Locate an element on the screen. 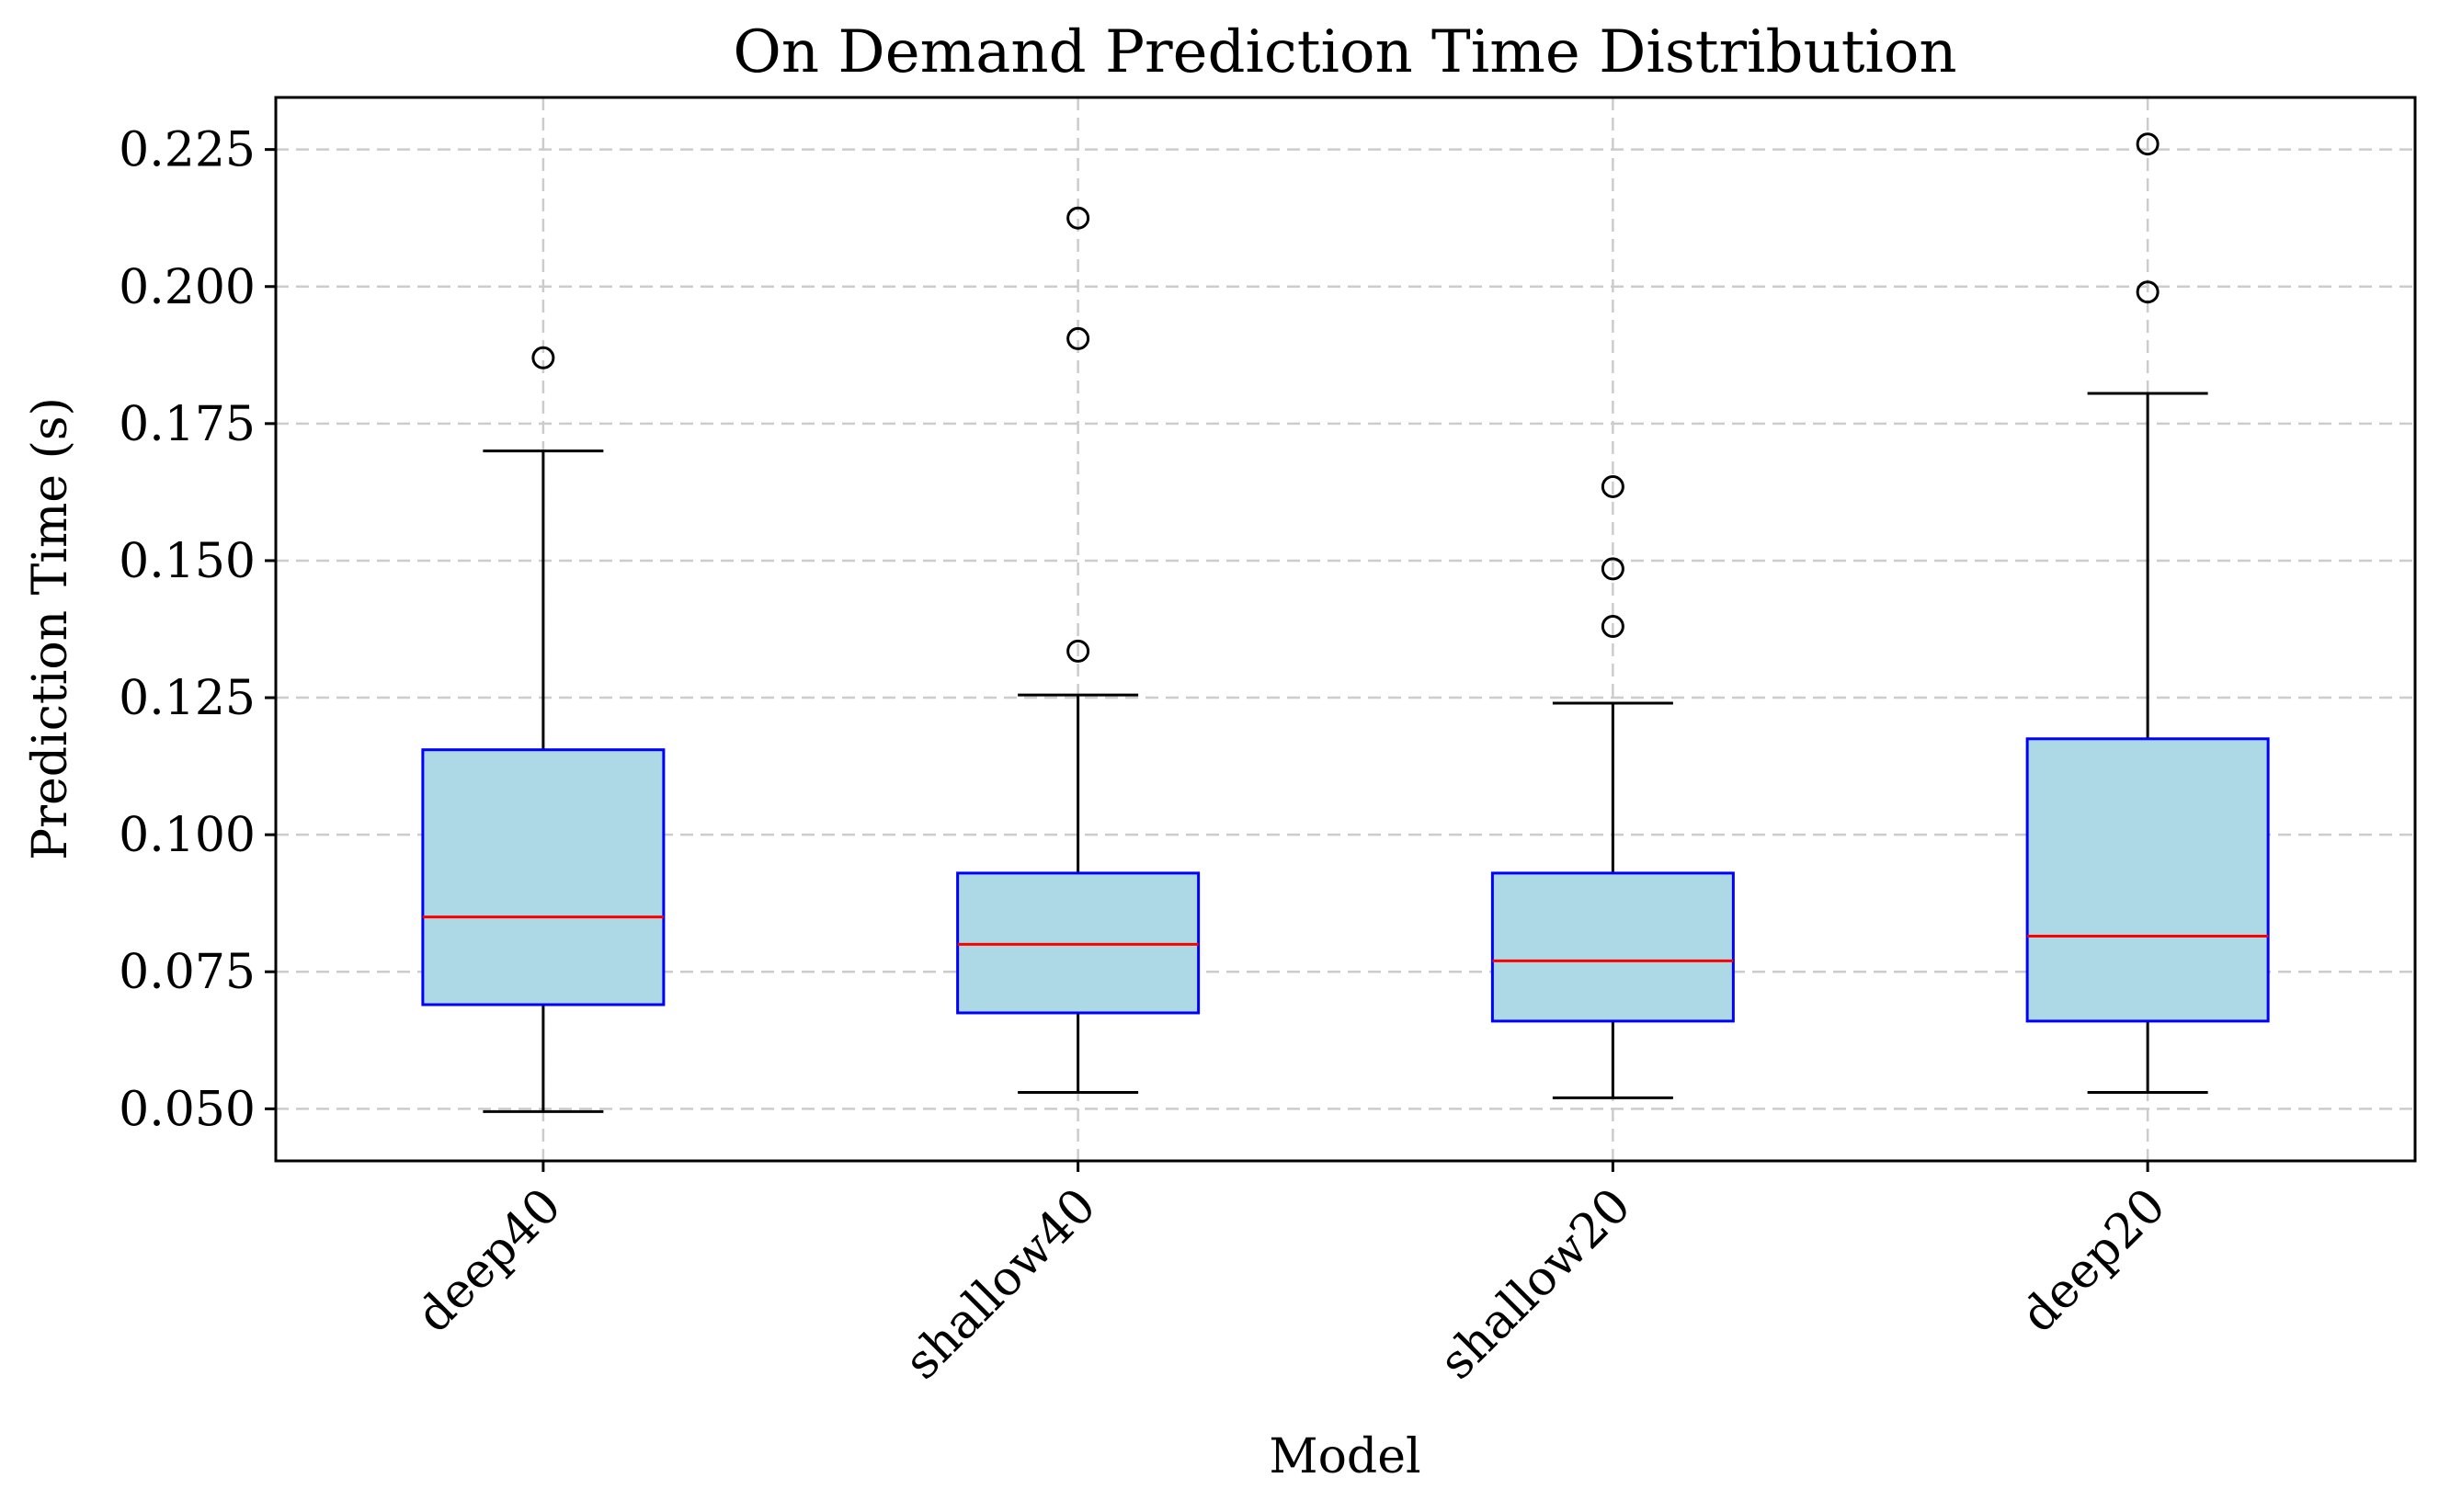 The width and height of the screenshot is (2439, 1512). x-tick-label-shallow20: shallow20 is located at coordinates (1536, 1285).